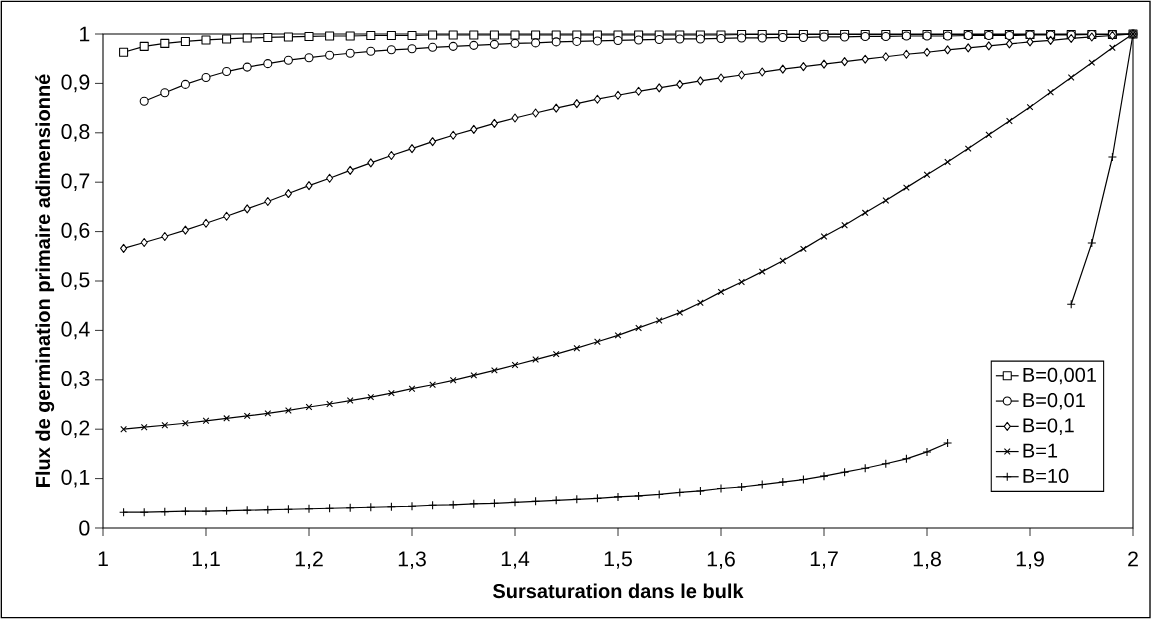 This screenshot has width=1154, height=619. I want to click on x-tick-label: 1,1, so click(206, 560).